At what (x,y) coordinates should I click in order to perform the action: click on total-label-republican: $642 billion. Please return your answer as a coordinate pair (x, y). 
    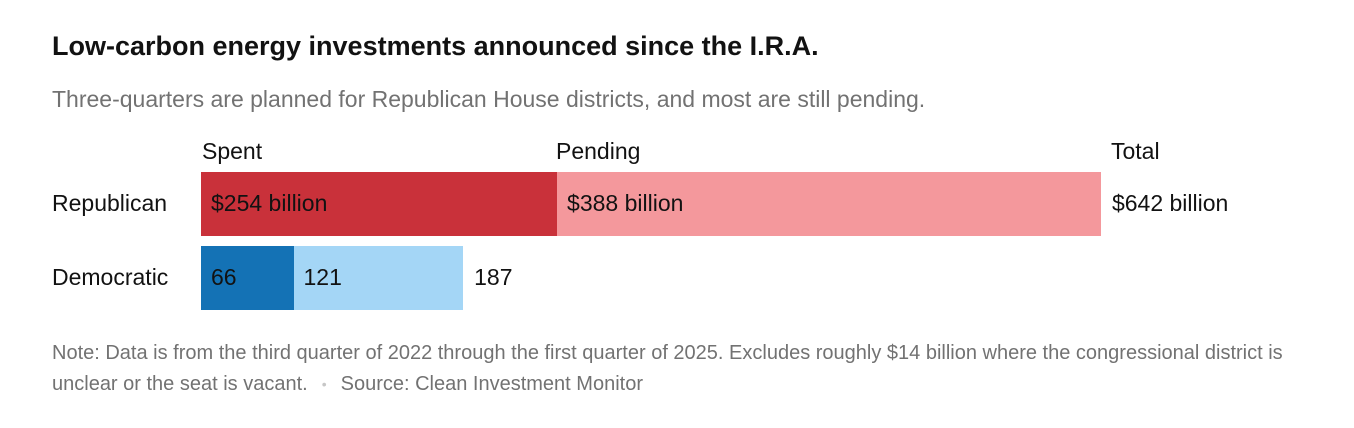
    Looking at the image, I should click on (1170, 203).